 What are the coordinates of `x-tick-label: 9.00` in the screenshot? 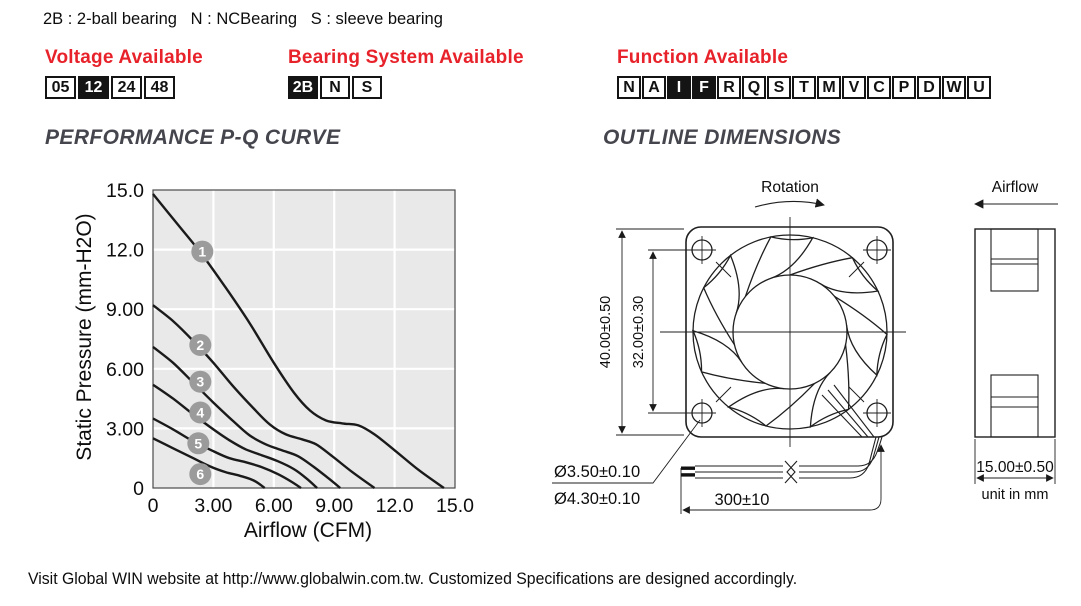 It's located at (334, 506).